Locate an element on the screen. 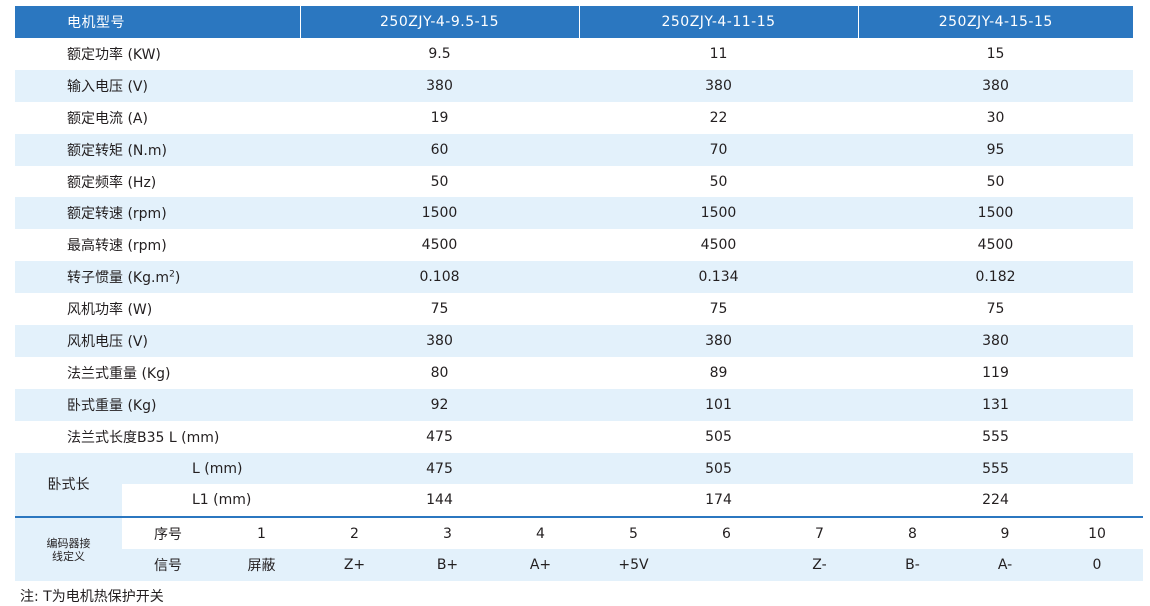 The height and width of the screenshot is (606, 1150). spec-row-label: 额定转速 (rpm) is located at coordinates (157, 213).